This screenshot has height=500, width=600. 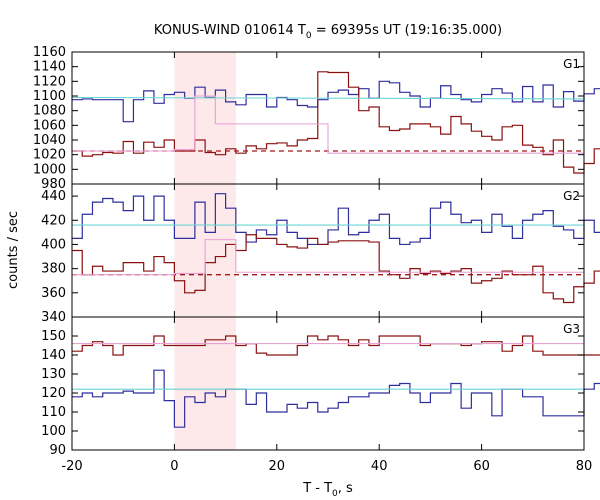 I want to click on chart-title-subscript: 0, so click(x=309, y=36).